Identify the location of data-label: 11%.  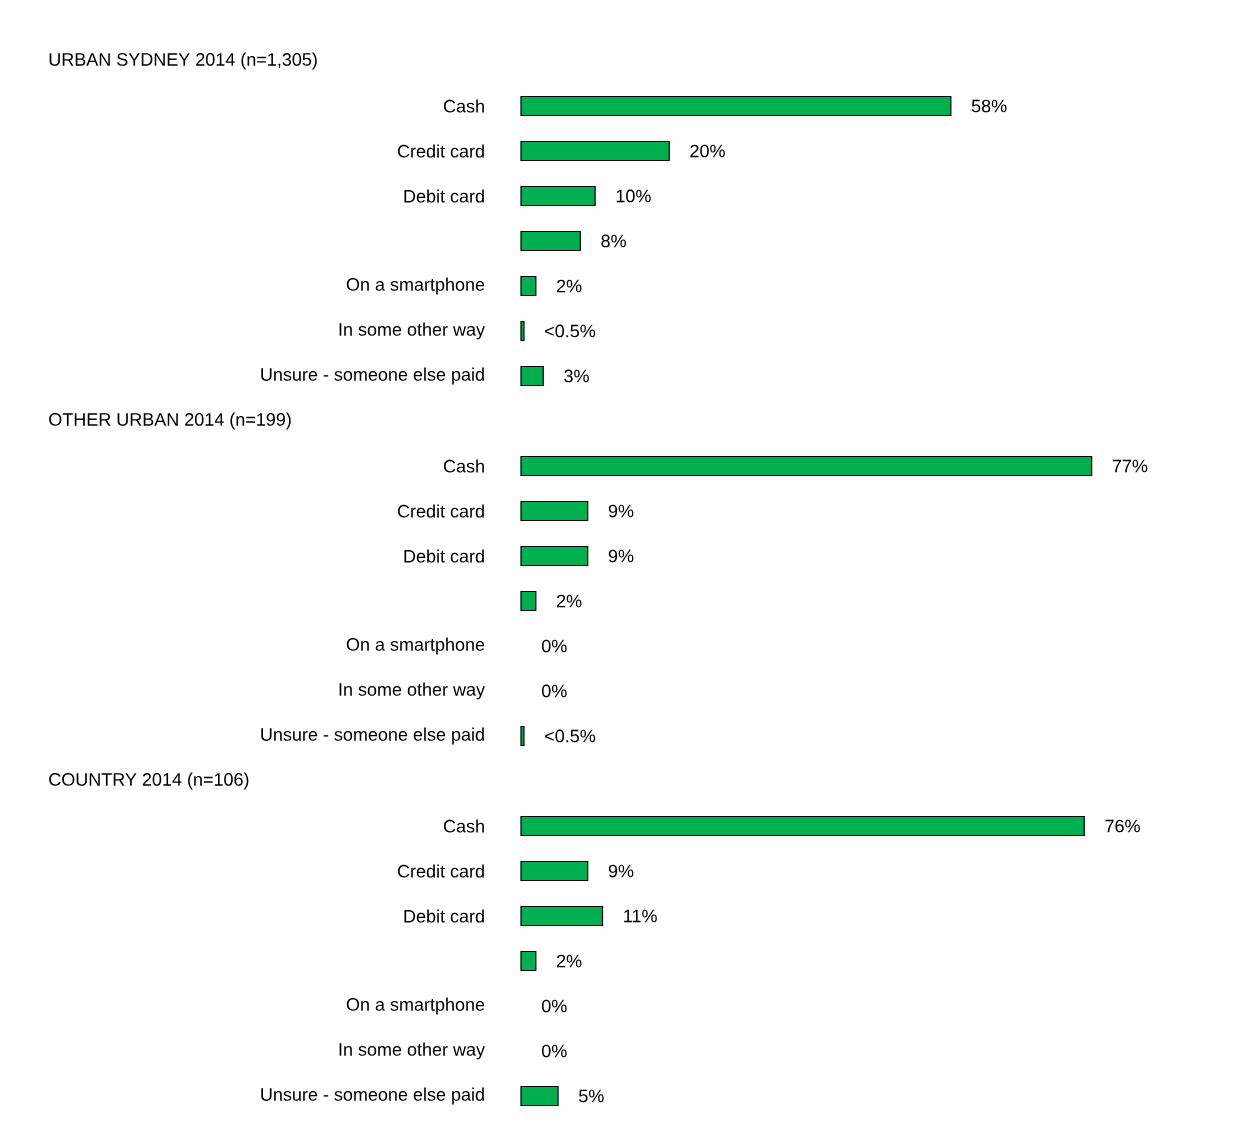
(640, 916).